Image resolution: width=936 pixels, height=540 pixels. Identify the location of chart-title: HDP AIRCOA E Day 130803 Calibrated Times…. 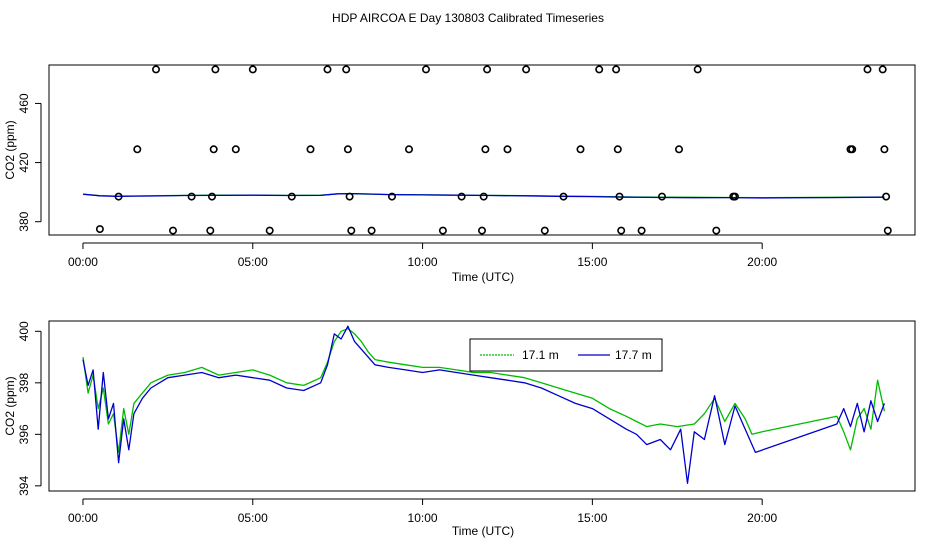
(468, 18).